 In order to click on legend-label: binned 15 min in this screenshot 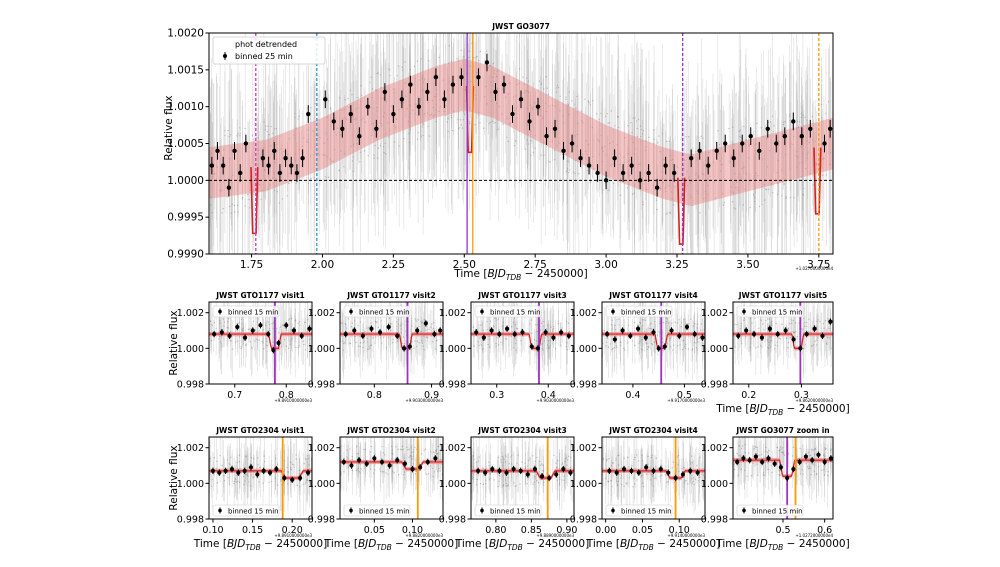, I will do `click(777, 312)`.